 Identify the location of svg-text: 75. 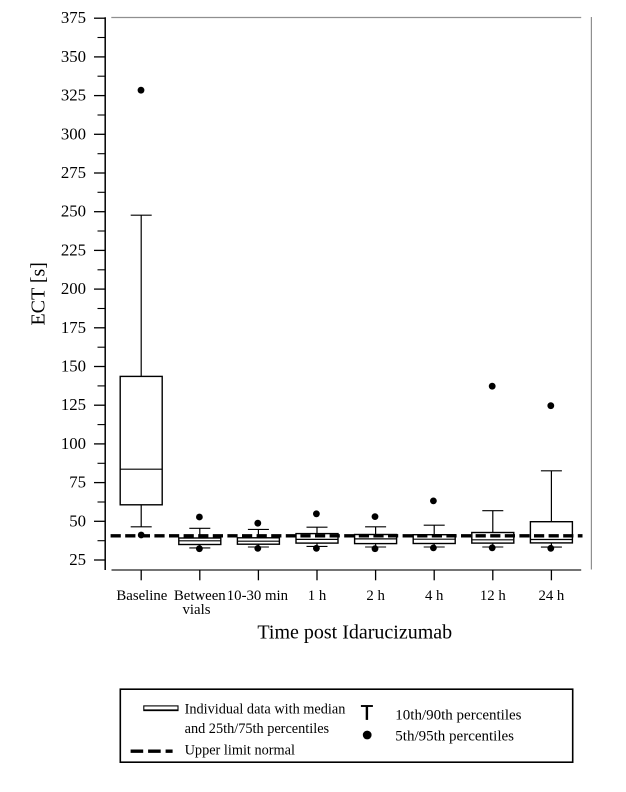
(77, 482).